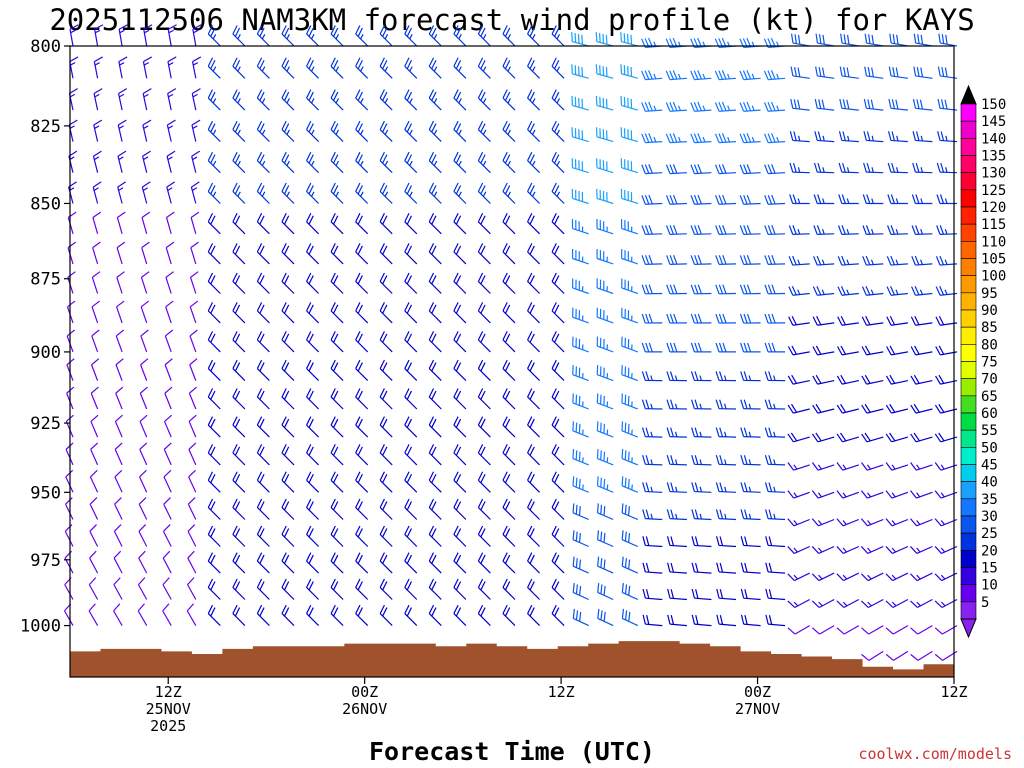 The image size is (1024, 768). Describe the element at coordinates (968, 94) in the screenshot. I see `colorbar-top-arrow` at that location.